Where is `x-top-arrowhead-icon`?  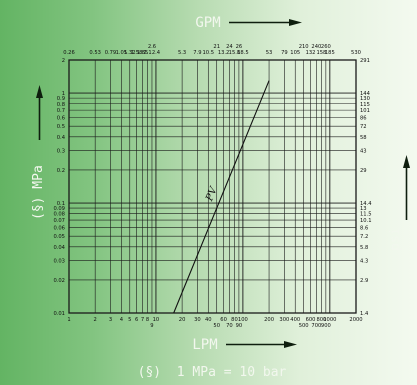
x-top-arrowhead-icon is located at coordinates (295, 22).